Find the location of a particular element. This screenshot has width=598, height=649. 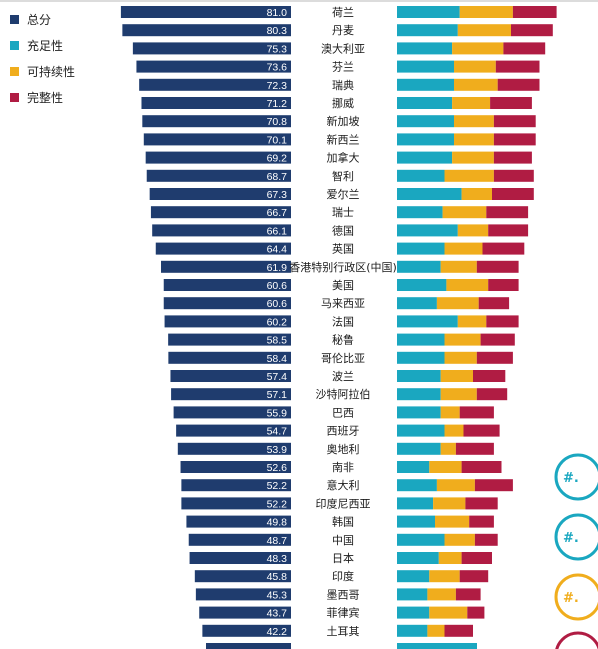

legend-item: 总分 is located at coordinates (42, 19).